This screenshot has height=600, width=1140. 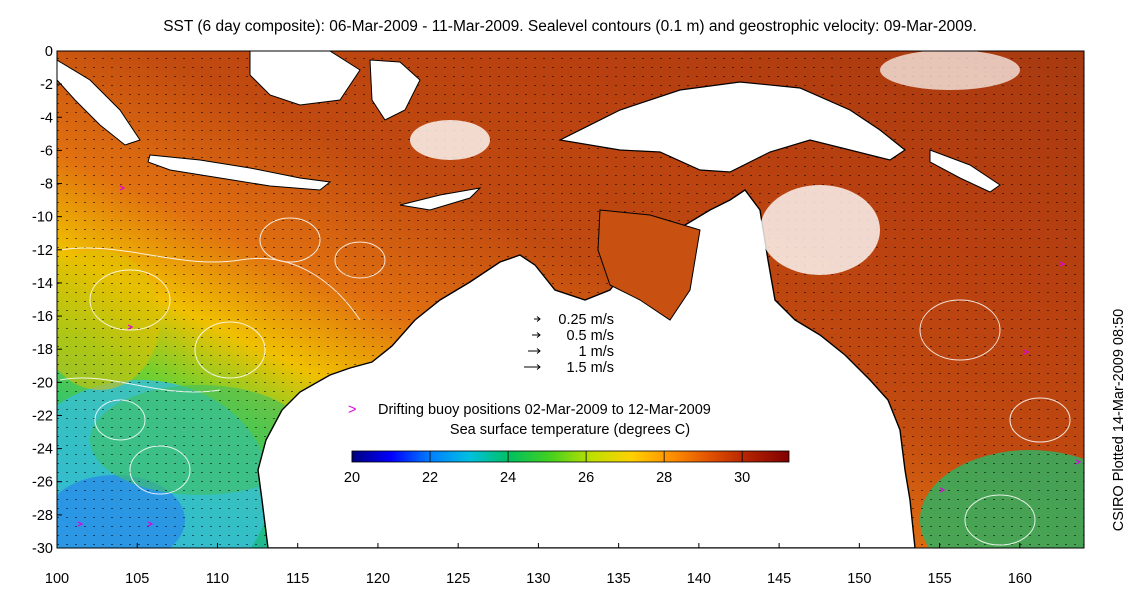 I want to click on colorbar-tick-label: 24, so click(x=508, y=478).